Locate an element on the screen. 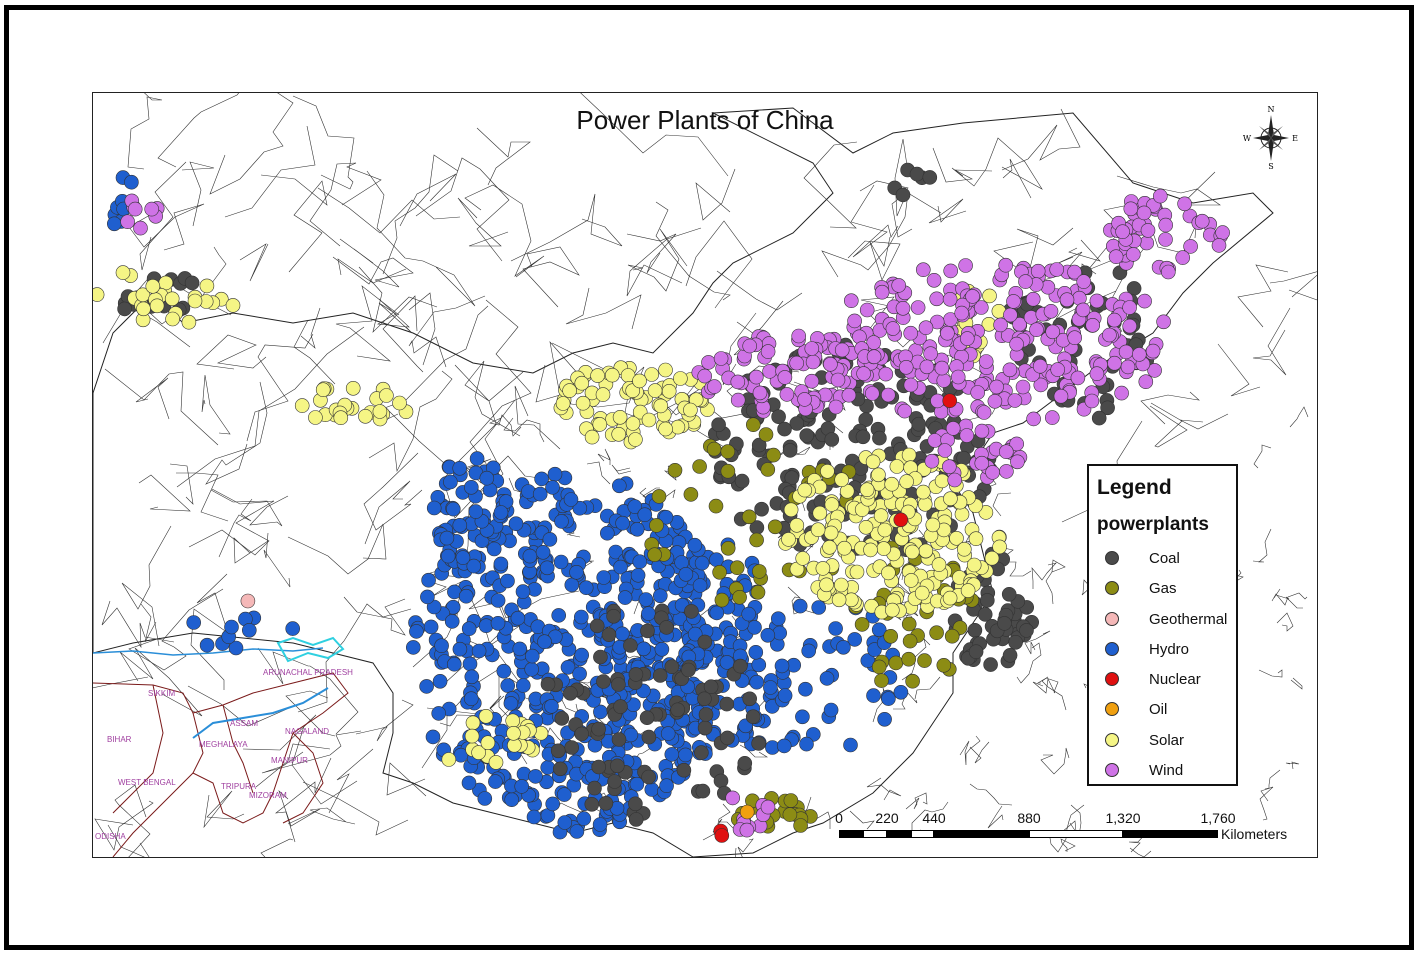 The width and height of the screenshot is (1423, 962). legend-label: Geothermal is located at coordinates (1188, 619).